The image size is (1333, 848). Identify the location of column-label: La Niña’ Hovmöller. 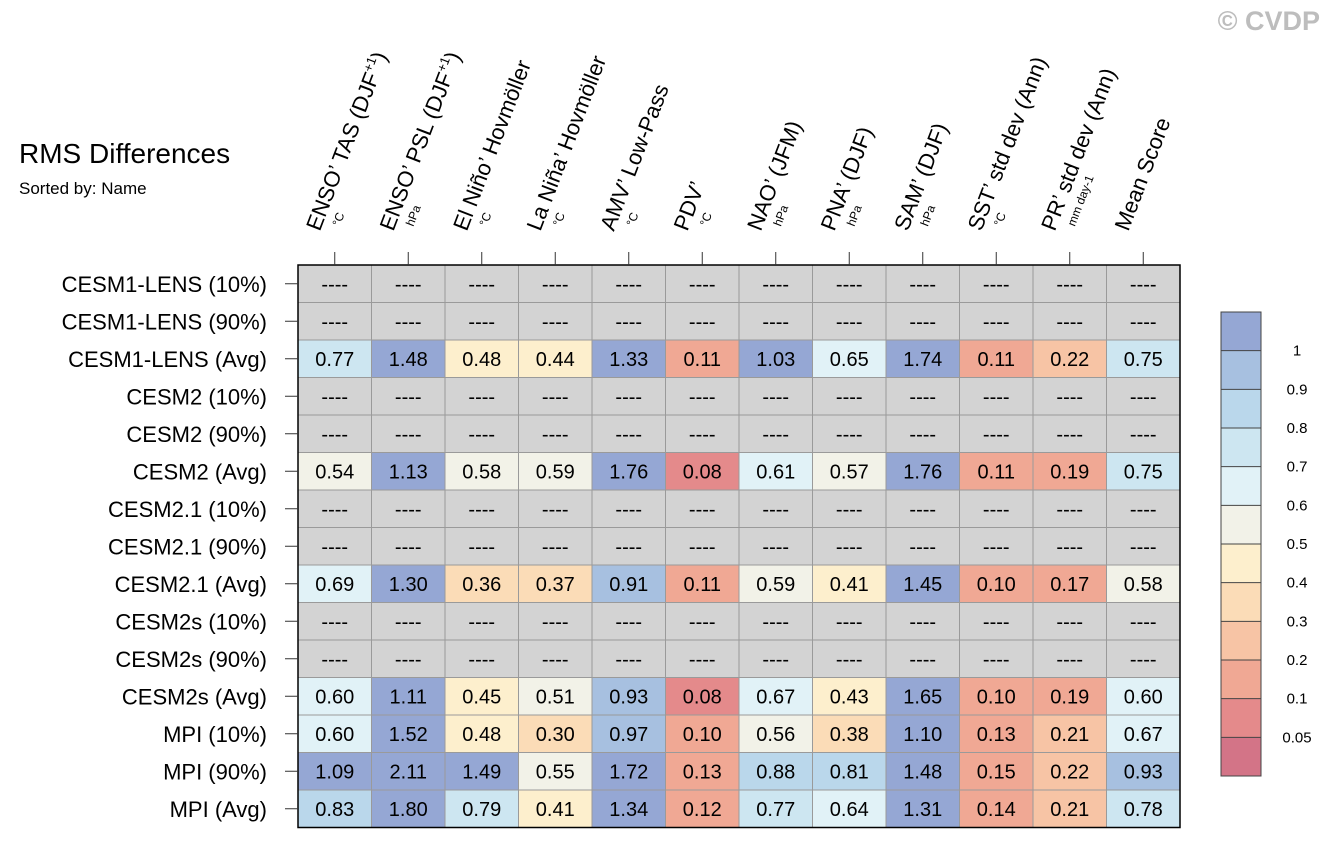
(567, 143).